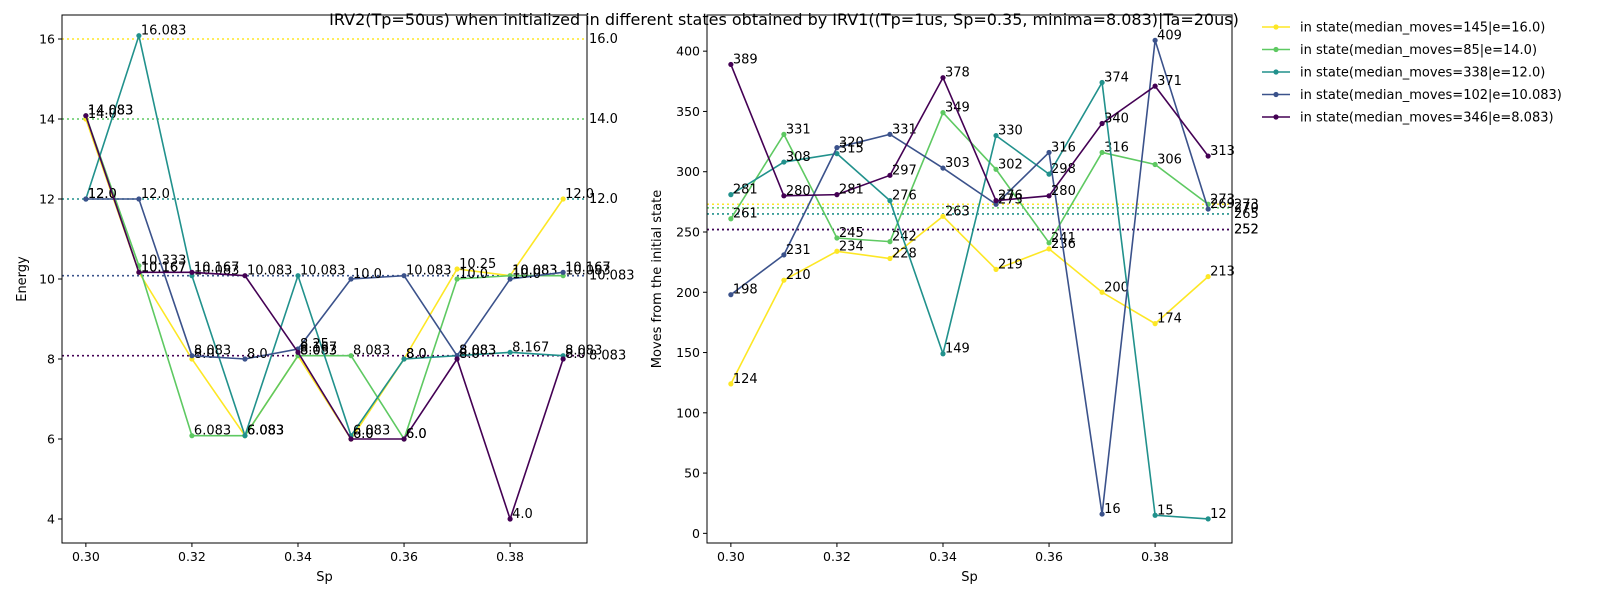  I want to click on data-label: 6.0, so click(416, 434).